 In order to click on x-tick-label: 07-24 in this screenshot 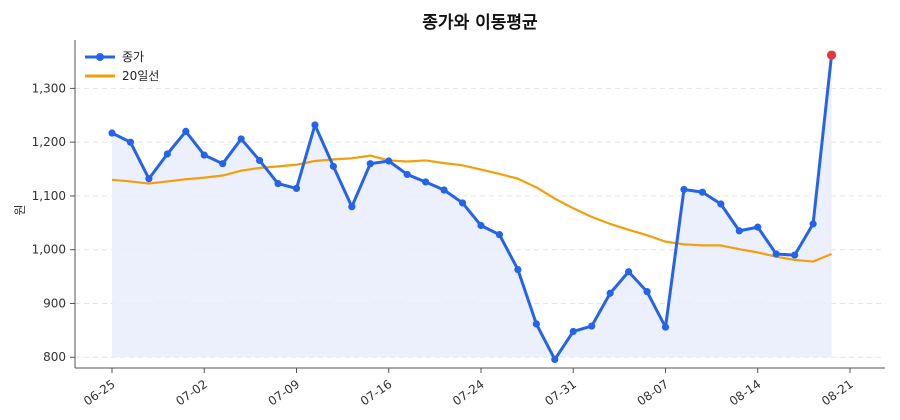, I will do `click(468, 392)`.